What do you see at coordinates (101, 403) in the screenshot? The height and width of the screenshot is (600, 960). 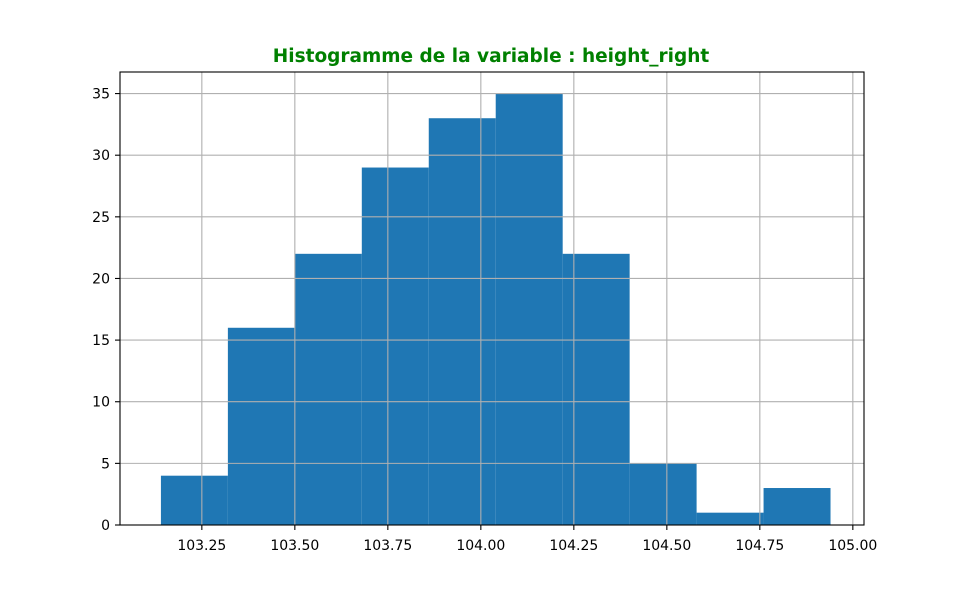 I see `y-tick-label-2: 10` at bounding box center [101, 403].